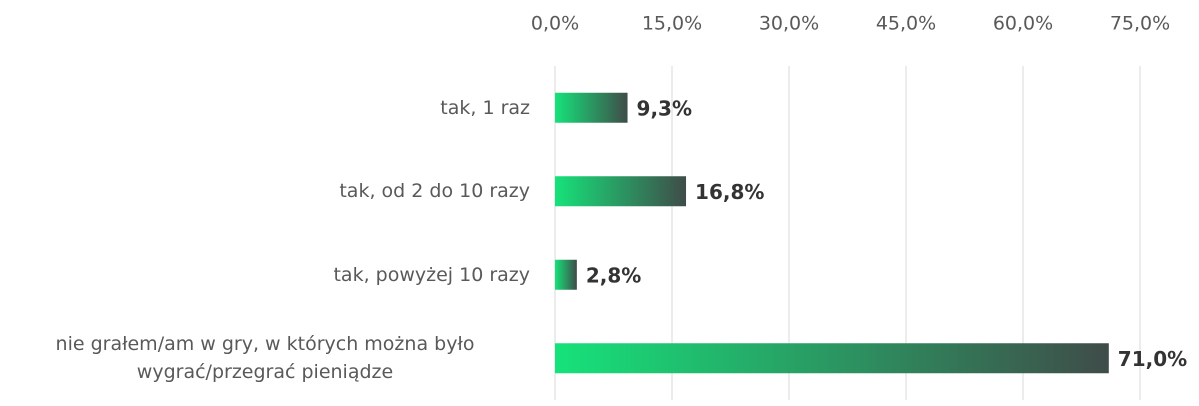 The height and width of the screenshot is (406, 1199). I want to click on x-tick-label: 15,0%, so click(672, 24).